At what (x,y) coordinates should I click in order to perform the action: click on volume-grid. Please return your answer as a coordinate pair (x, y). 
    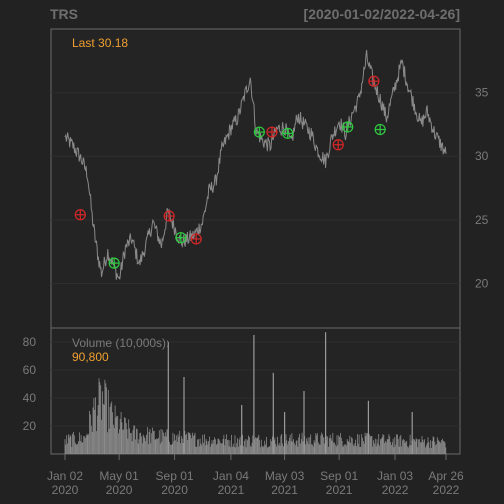
    Looking at the image, I should click on (255, 384).